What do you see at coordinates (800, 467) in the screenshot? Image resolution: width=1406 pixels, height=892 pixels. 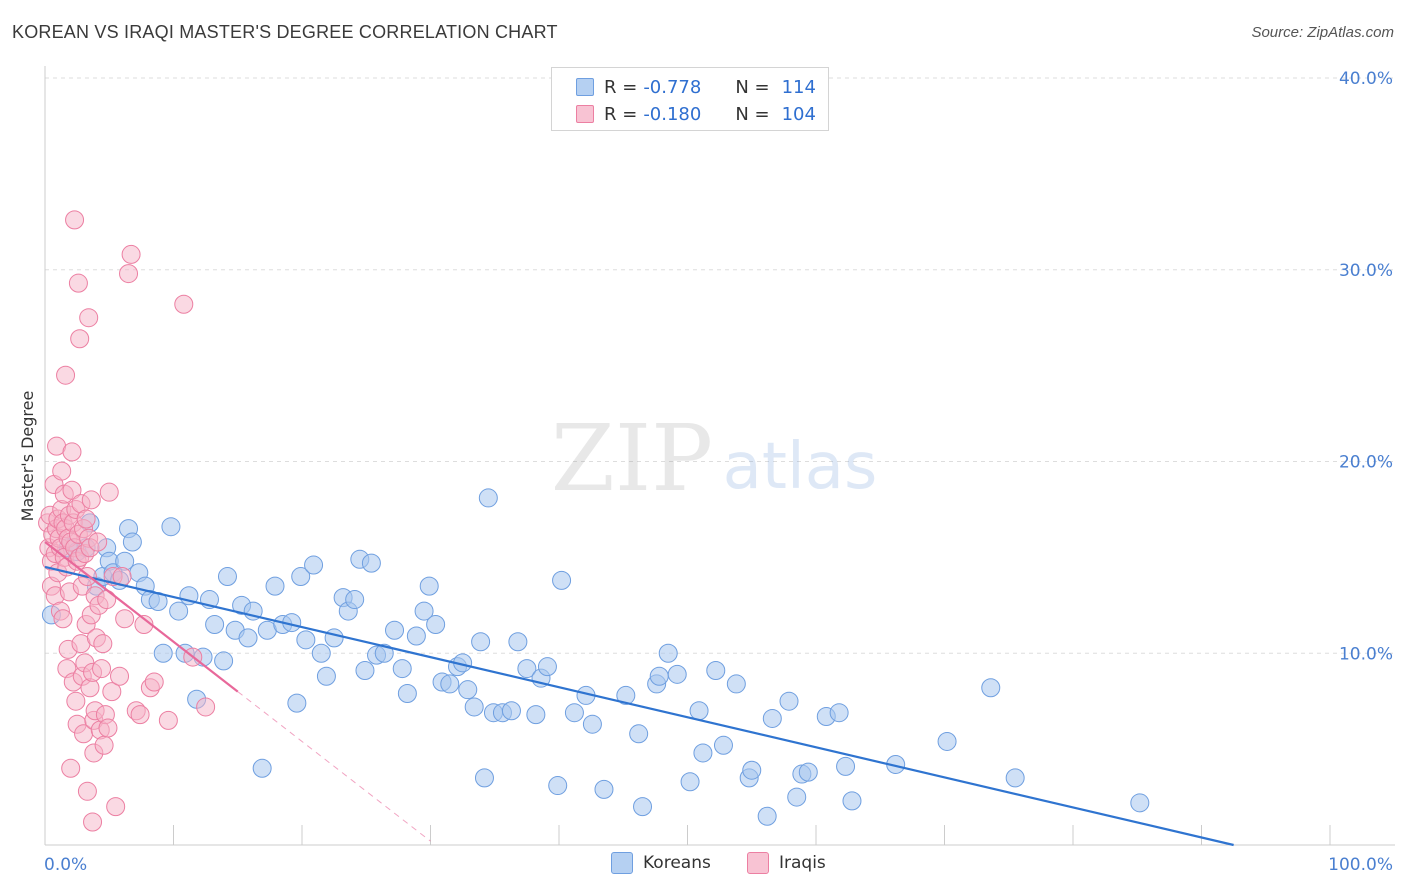 I see `watermark-atlas: atlas` at bounding box center [800, 467].